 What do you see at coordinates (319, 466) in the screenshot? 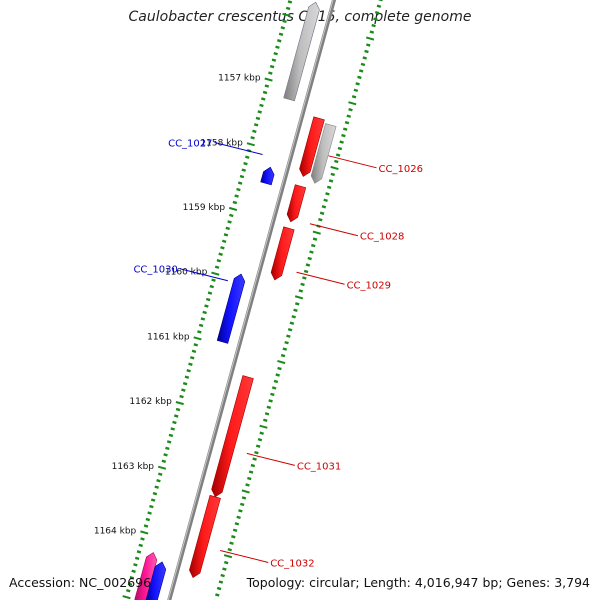
I see `gene-label: CC_1031` at bounding box center [319, 466].